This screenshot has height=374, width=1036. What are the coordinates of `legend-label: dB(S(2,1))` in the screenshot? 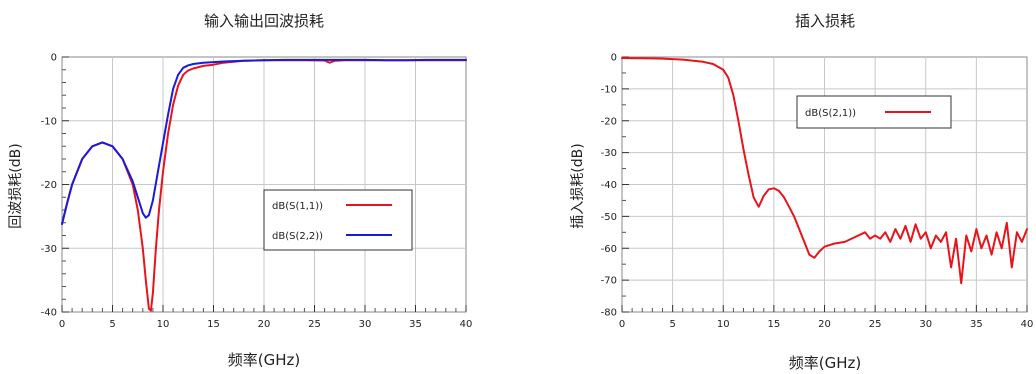 It's located at (830, 113).